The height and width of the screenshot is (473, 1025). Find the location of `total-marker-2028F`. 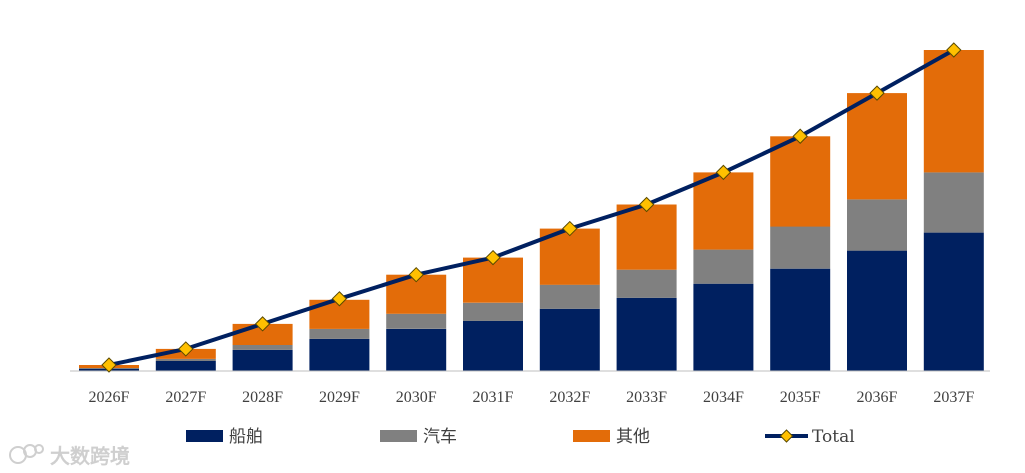

total-marker-2028F is located at coordinates (262, 324).